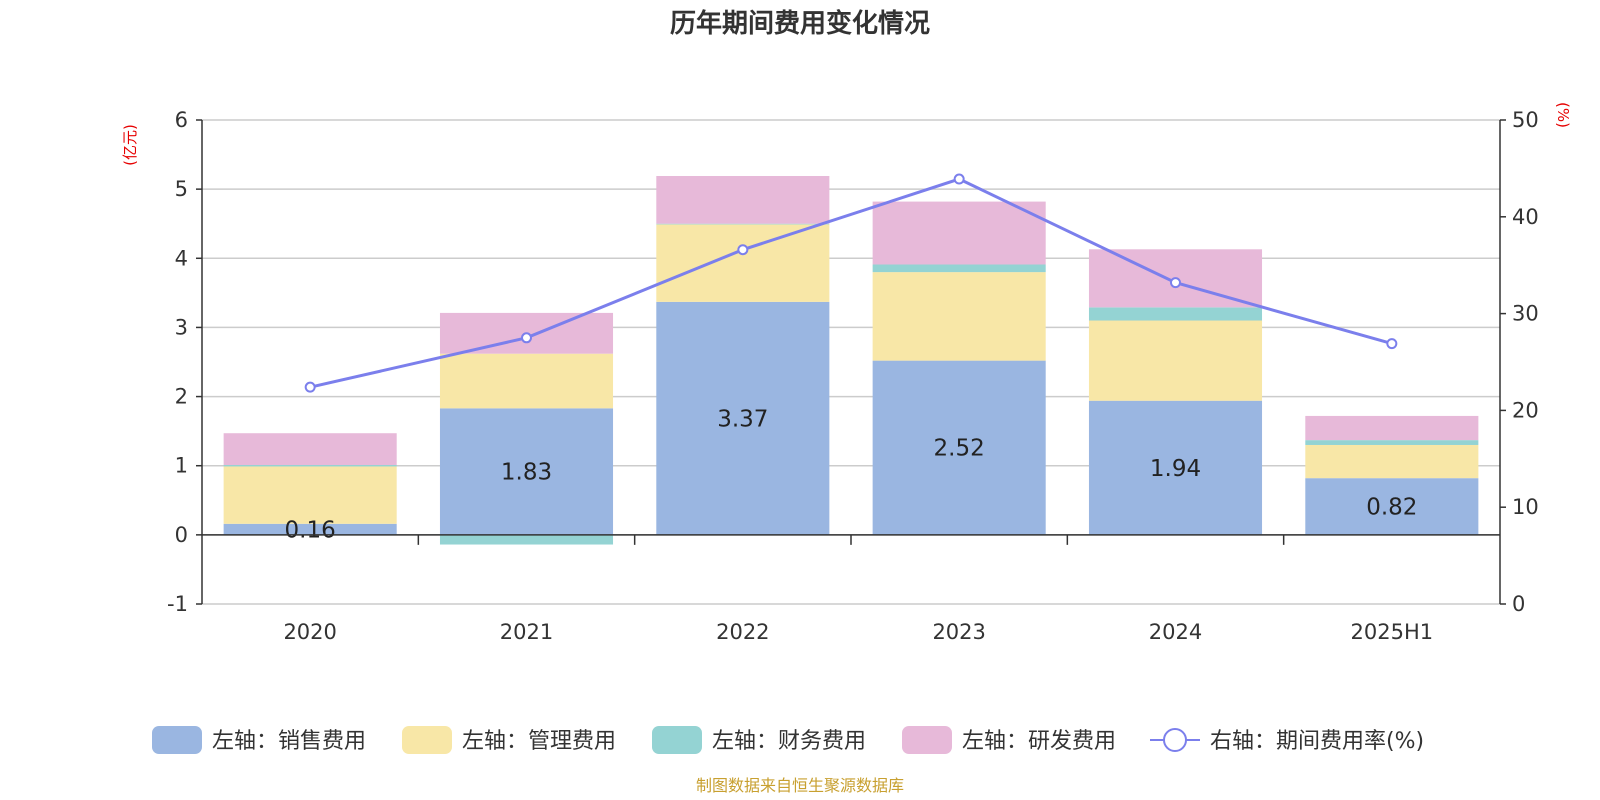 The image size is (1600, 800). What do you see at coordinates (1563, 115) in the screenshot?
I see `right-axis-unit: (%)` at bounding box center [1563, 115].